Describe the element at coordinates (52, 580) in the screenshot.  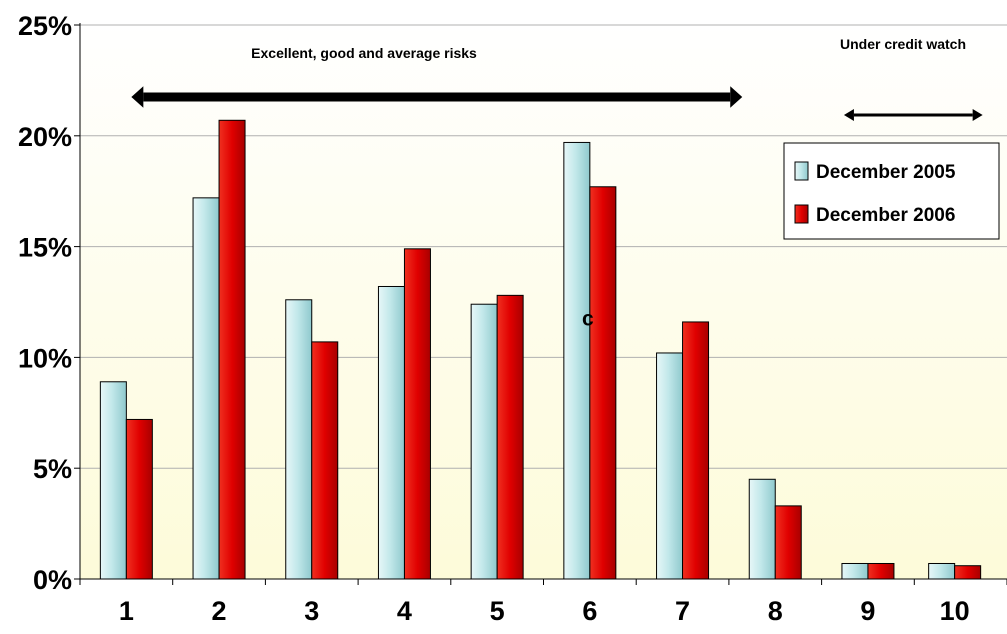
I see `y-tick-label: 0%` at that location.